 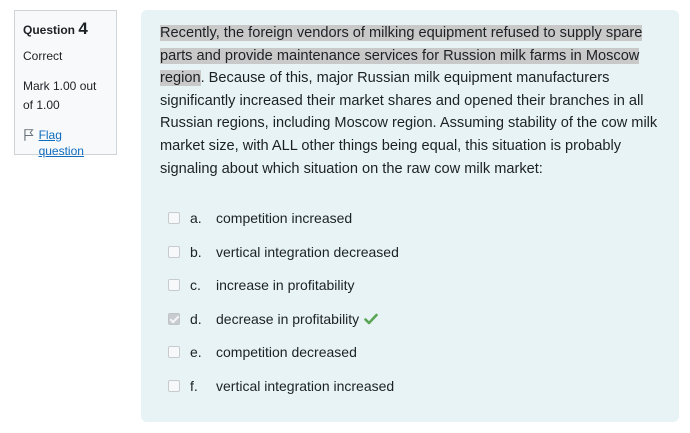 What do you see at coordinates (413, 386) in the screenshot?
I see `answer-option-f: f. vertical integration increased` at bounding box center [413, 386].